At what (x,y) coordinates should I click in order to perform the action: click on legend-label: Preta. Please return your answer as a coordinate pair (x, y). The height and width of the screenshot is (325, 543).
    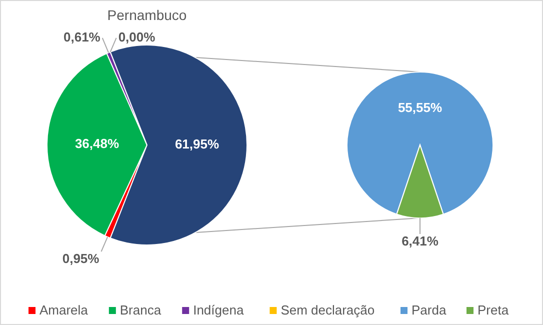
    Looking at the image, I should click on (494, 310).